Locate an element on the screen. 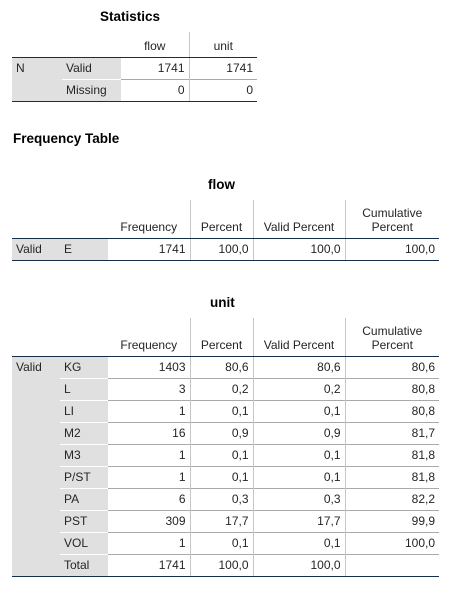 The image size is (462, 597). unit-cell-valid-percent: 100,0 is located at coordinates (298, 565).